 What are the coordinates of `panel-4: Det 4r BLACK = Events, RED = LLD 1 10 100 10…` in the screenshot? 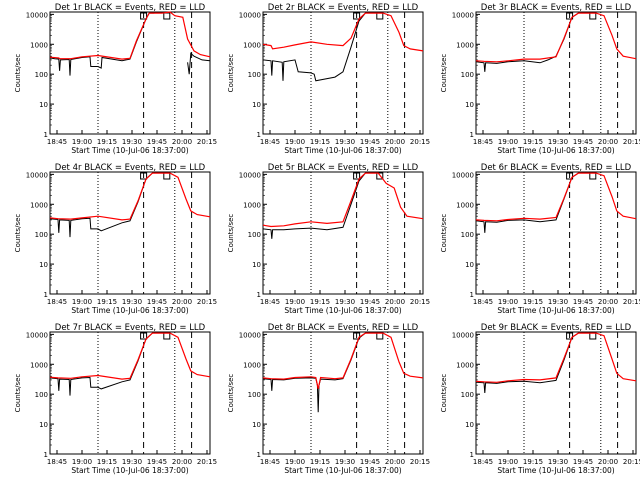 It's located at (115, 239).